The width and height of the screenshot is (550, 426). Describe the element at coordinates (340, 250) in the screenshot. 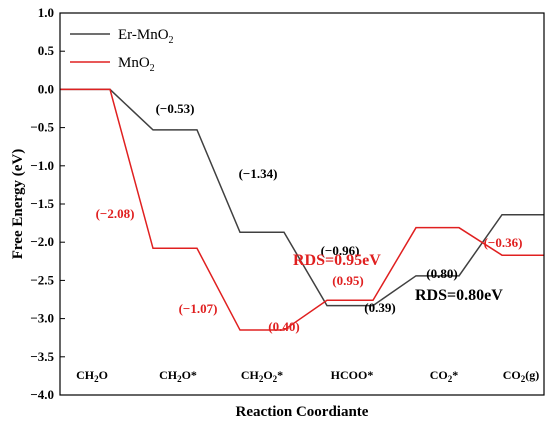

I see `er-step-label: (−0.96)` at that location.